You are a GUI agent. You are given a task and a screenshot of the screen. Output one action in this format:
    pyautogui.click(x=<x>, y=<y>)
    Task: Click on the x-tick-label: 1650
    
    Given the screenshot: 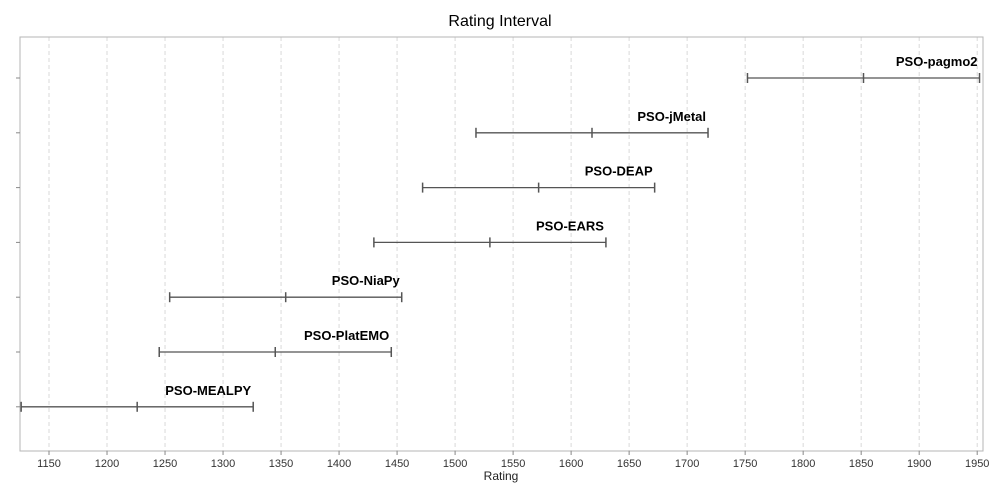 What is the action you would take?
    pyautogui.click(x=629, y=464)
    